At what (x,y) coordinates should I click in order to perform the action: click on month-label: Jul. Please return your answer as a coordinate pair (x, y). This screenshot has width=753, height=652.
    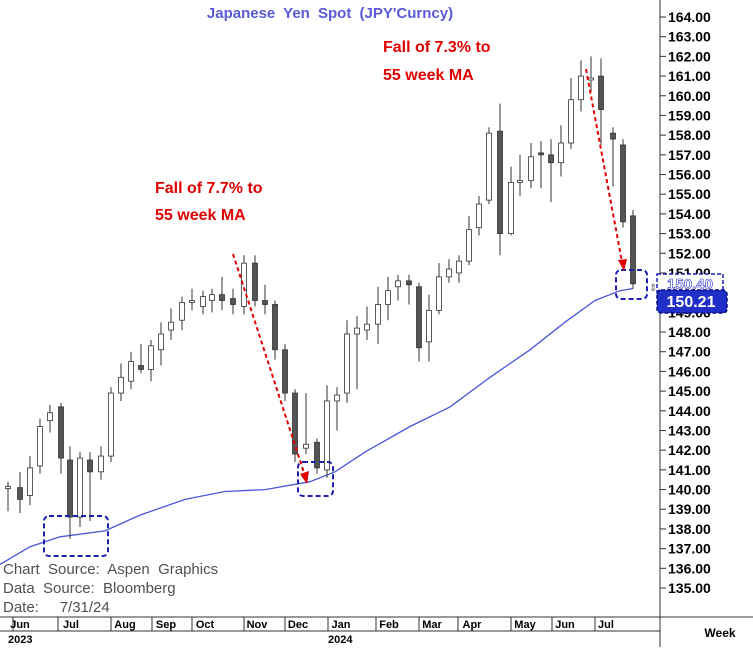
    Looking at the image, I should click on (606, 625).